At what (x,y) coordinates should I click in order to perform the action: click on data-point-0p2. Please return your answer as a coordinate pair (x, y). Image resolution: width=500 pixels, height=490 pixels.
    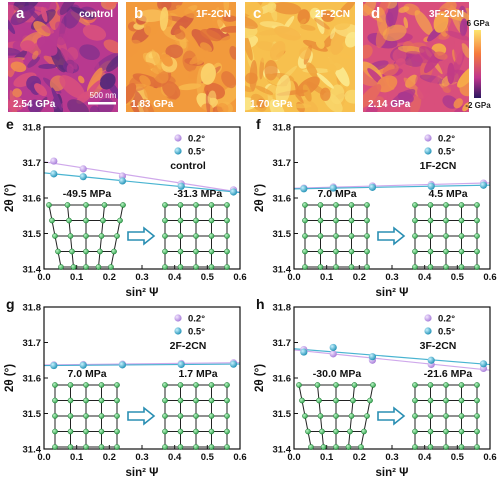
    Looking at the image, I should click on (83, 169).